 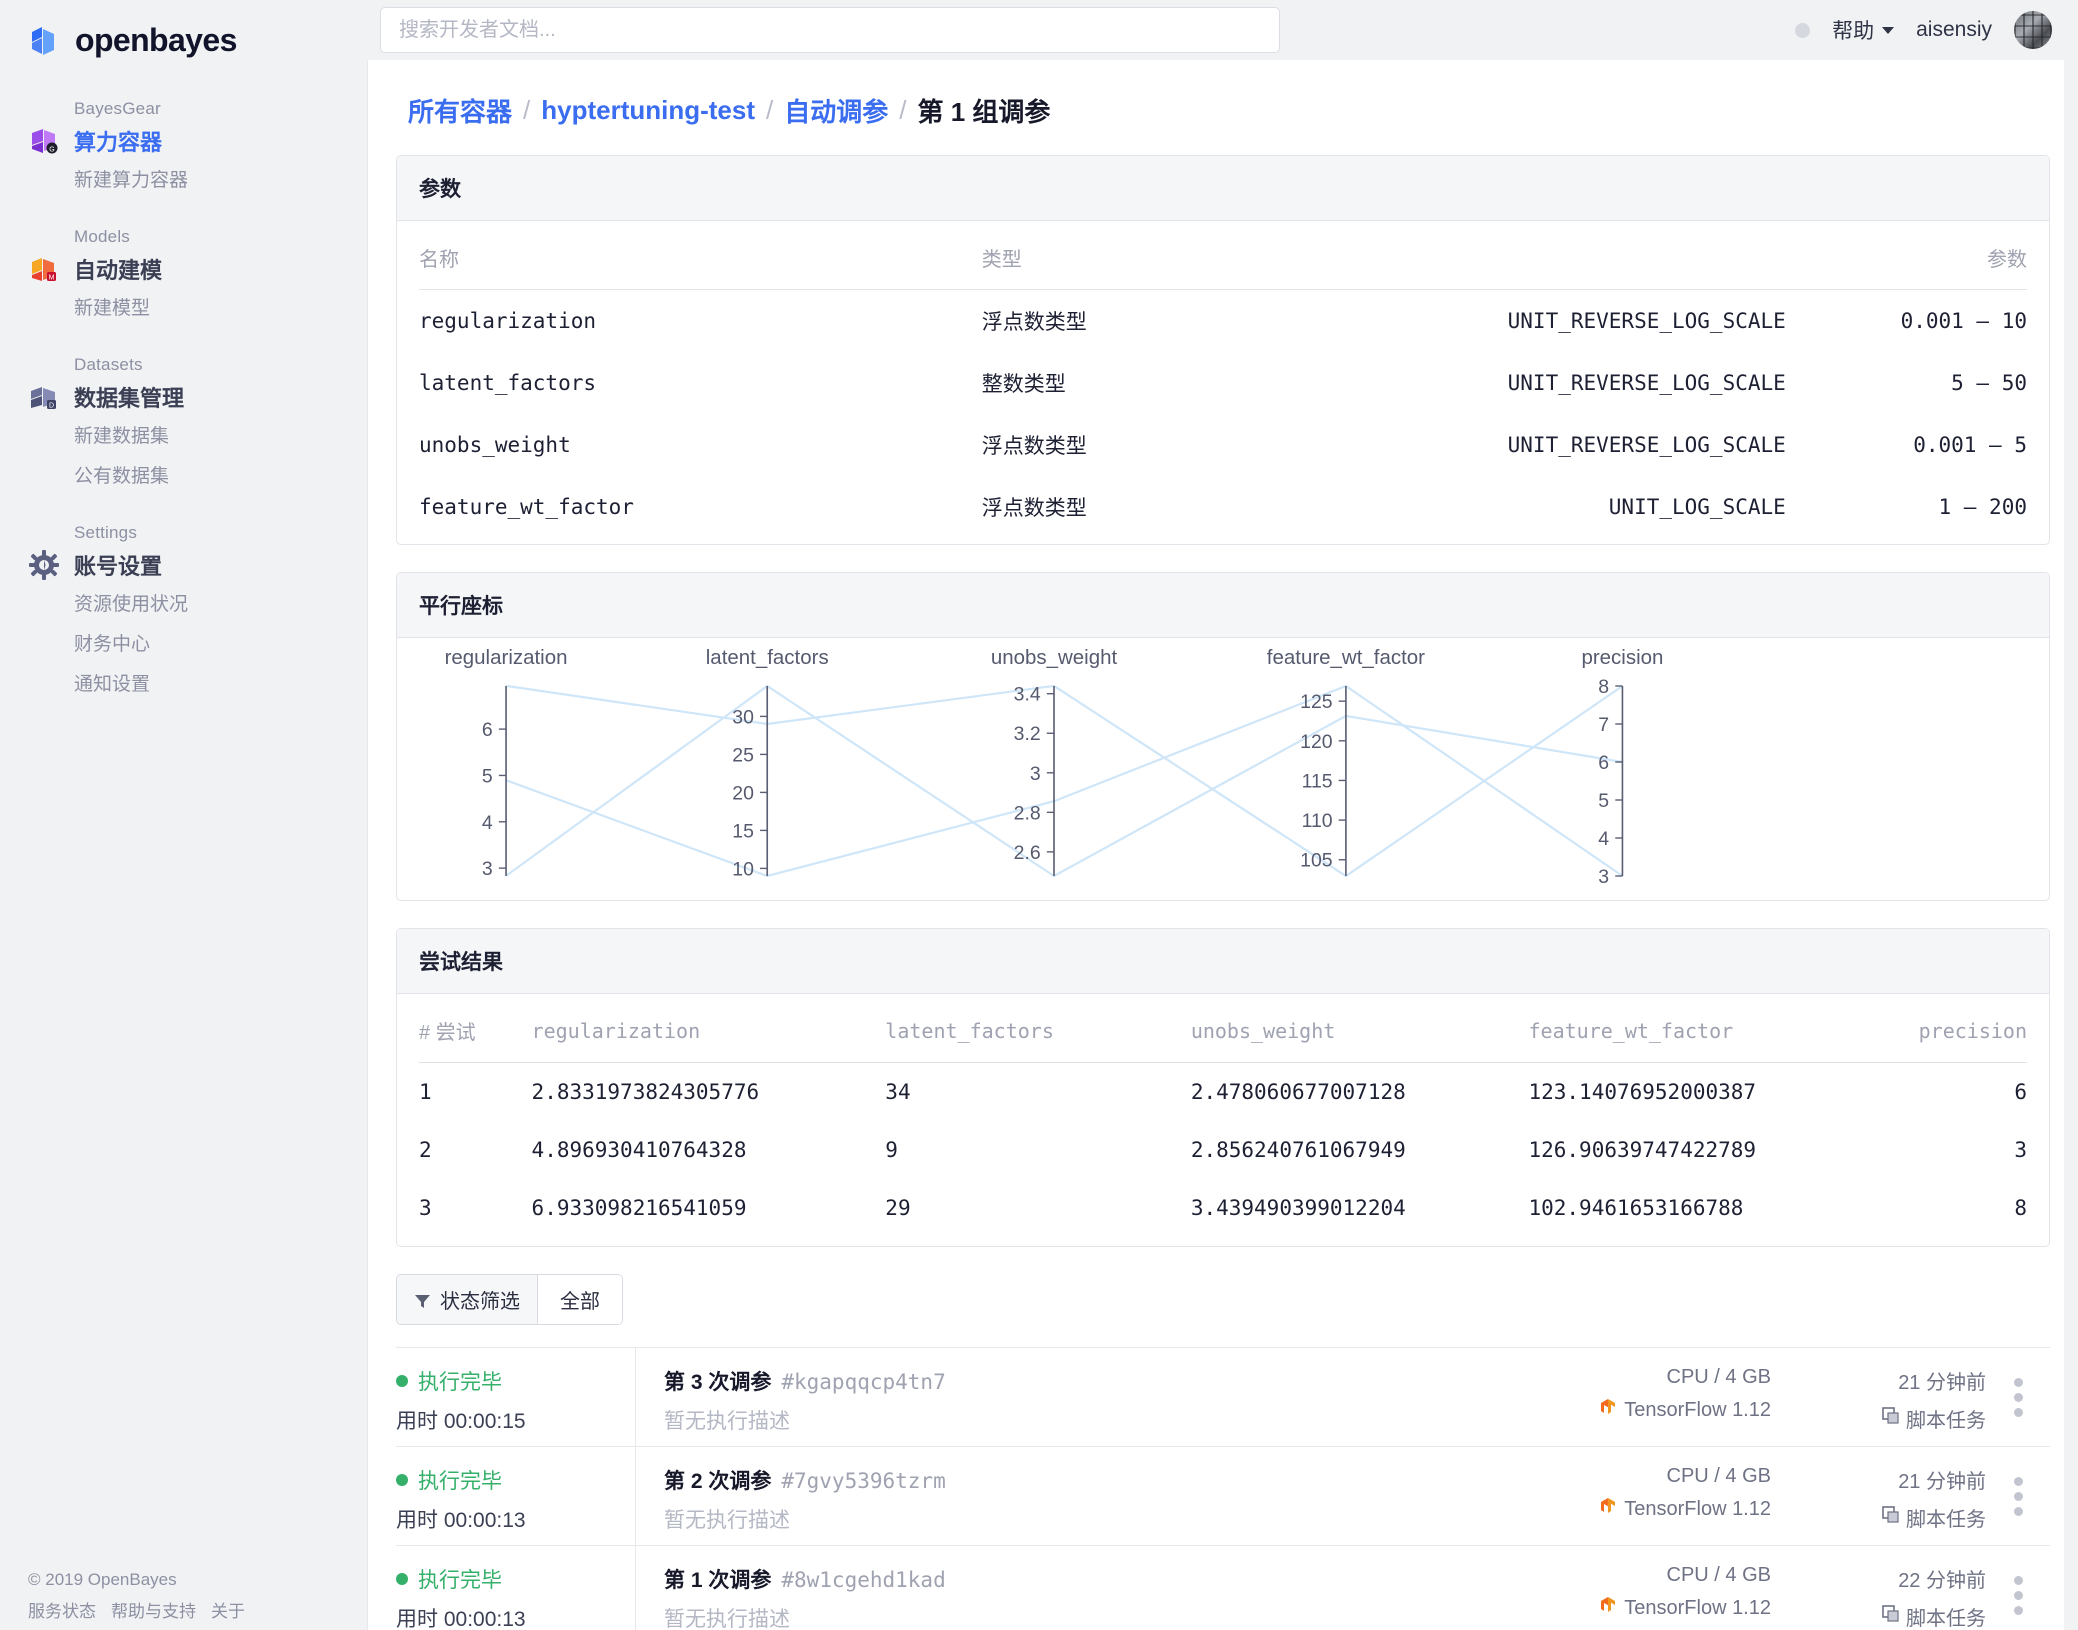 I want to click on task-time-col: 21 分钟前 脚本任务, so click(x=1878, y=1397).